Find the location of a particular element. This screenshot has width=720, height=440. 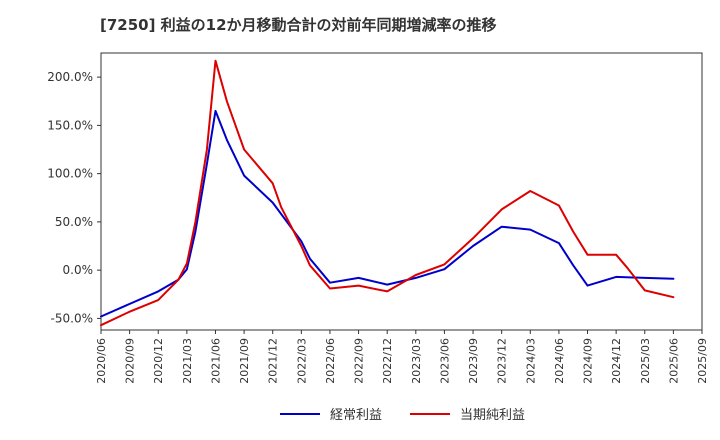

x-tick-label: 2022/09 is located at coordinates (359, 361).